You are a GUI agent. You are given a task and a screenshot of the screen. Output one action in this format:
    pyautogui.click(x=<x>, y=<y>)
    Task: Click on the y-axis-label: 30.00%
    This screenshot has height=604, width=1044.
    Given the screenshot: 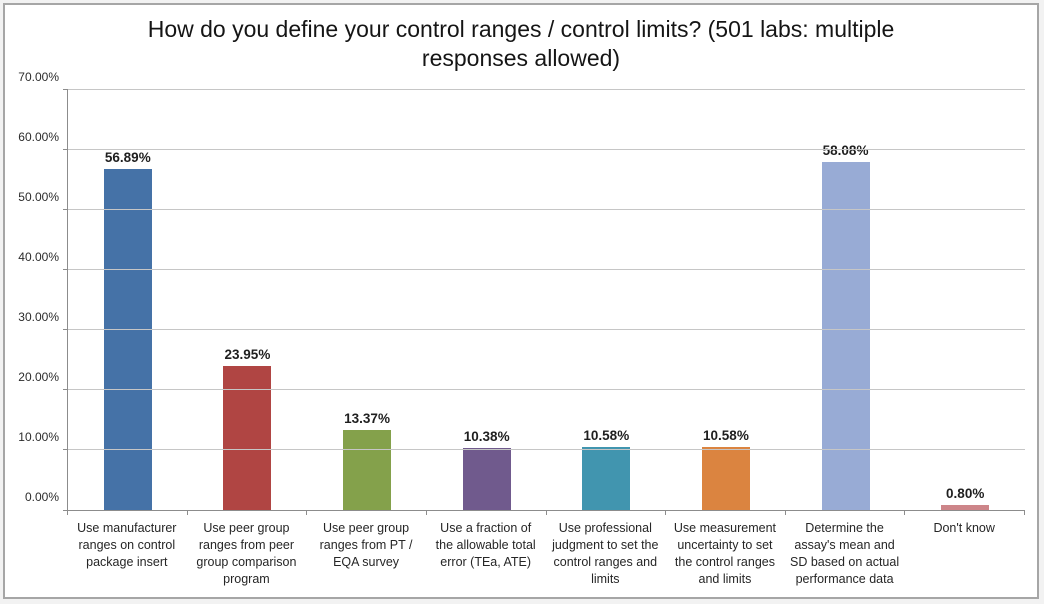 What is the action you would take?
    pyautogui.click(x=38, y=316)
    